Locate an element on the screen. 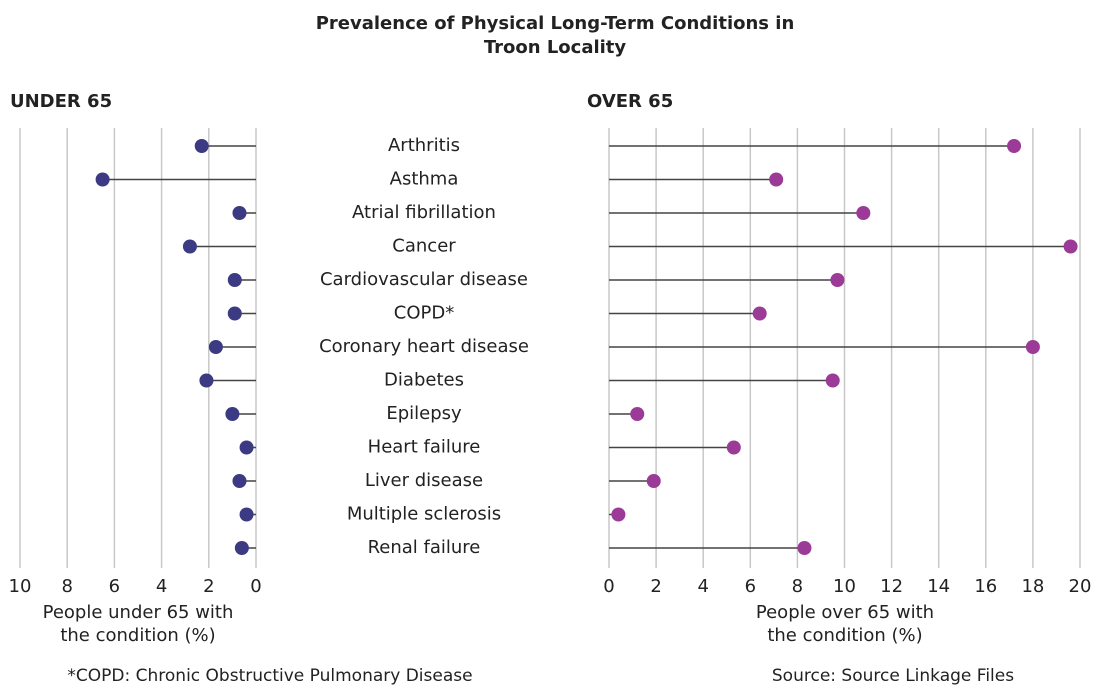 The height and width of the screenshot is (692, 1096). category-label: Cardiovascular disease is located at coordinates (424, 279).